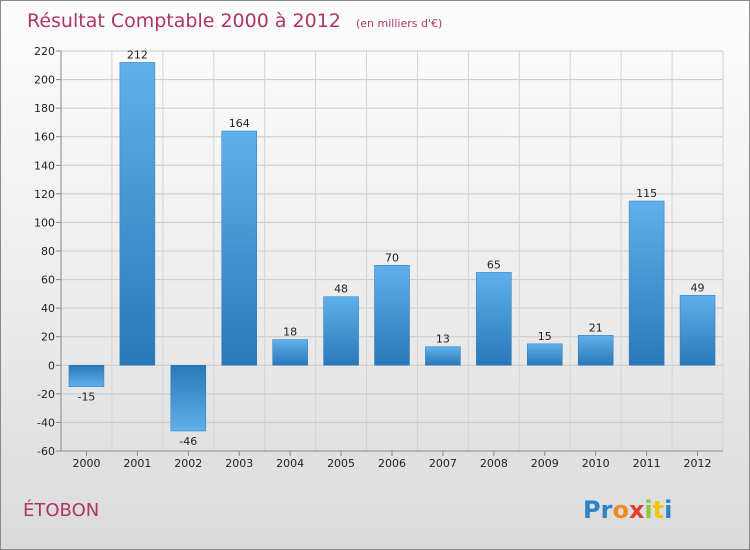 This screenshot has height=550, width=750. What do you see at coordinates (545, 336) in the screenshot?
I see `value-label-2009: 15` at bounding box center [545, 336].